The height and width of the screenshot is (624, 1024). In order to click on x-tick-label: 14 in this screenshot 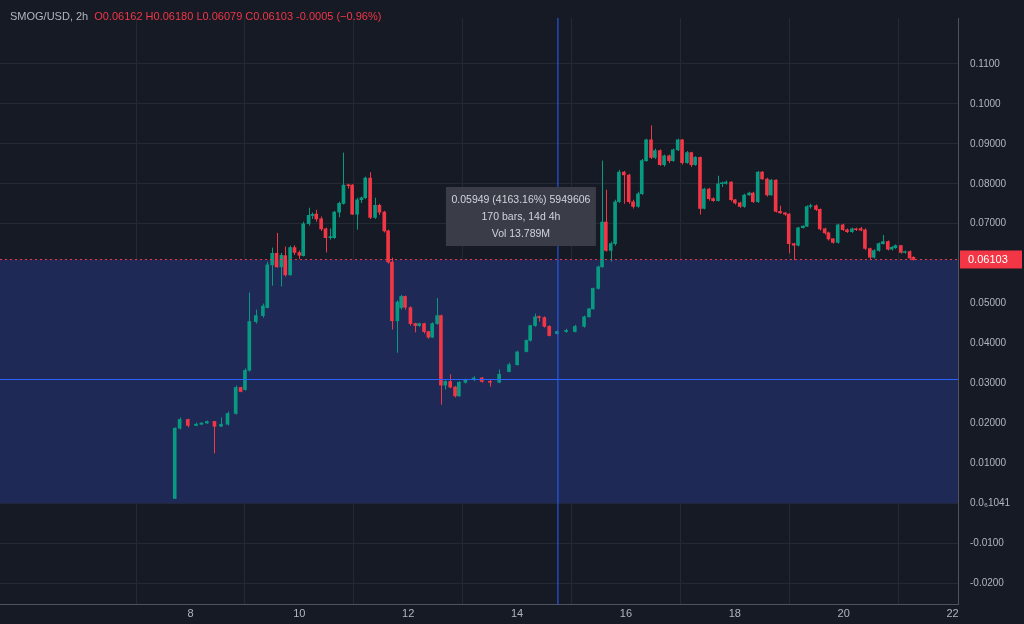, I will do `click(517, 613)`.